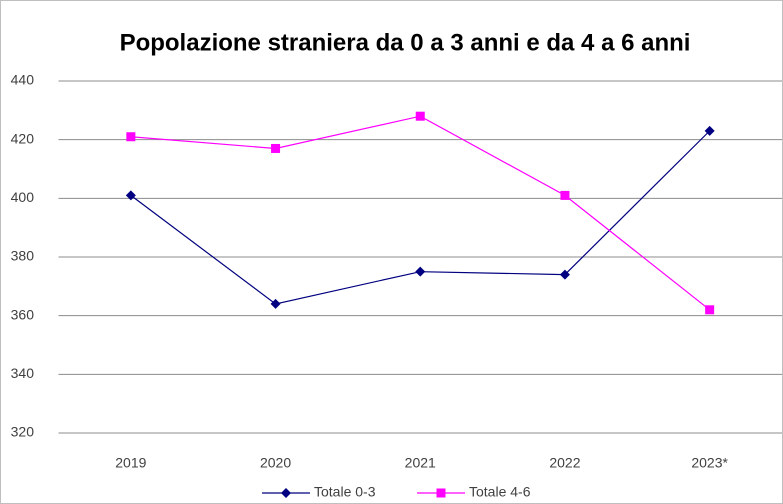 The width and height of the screenshot is (783, 504). What do you see at coordinates (345, 492) in the screenshot?
I see `legend-label: Totale 0-3` at bounding box center [345, 492].